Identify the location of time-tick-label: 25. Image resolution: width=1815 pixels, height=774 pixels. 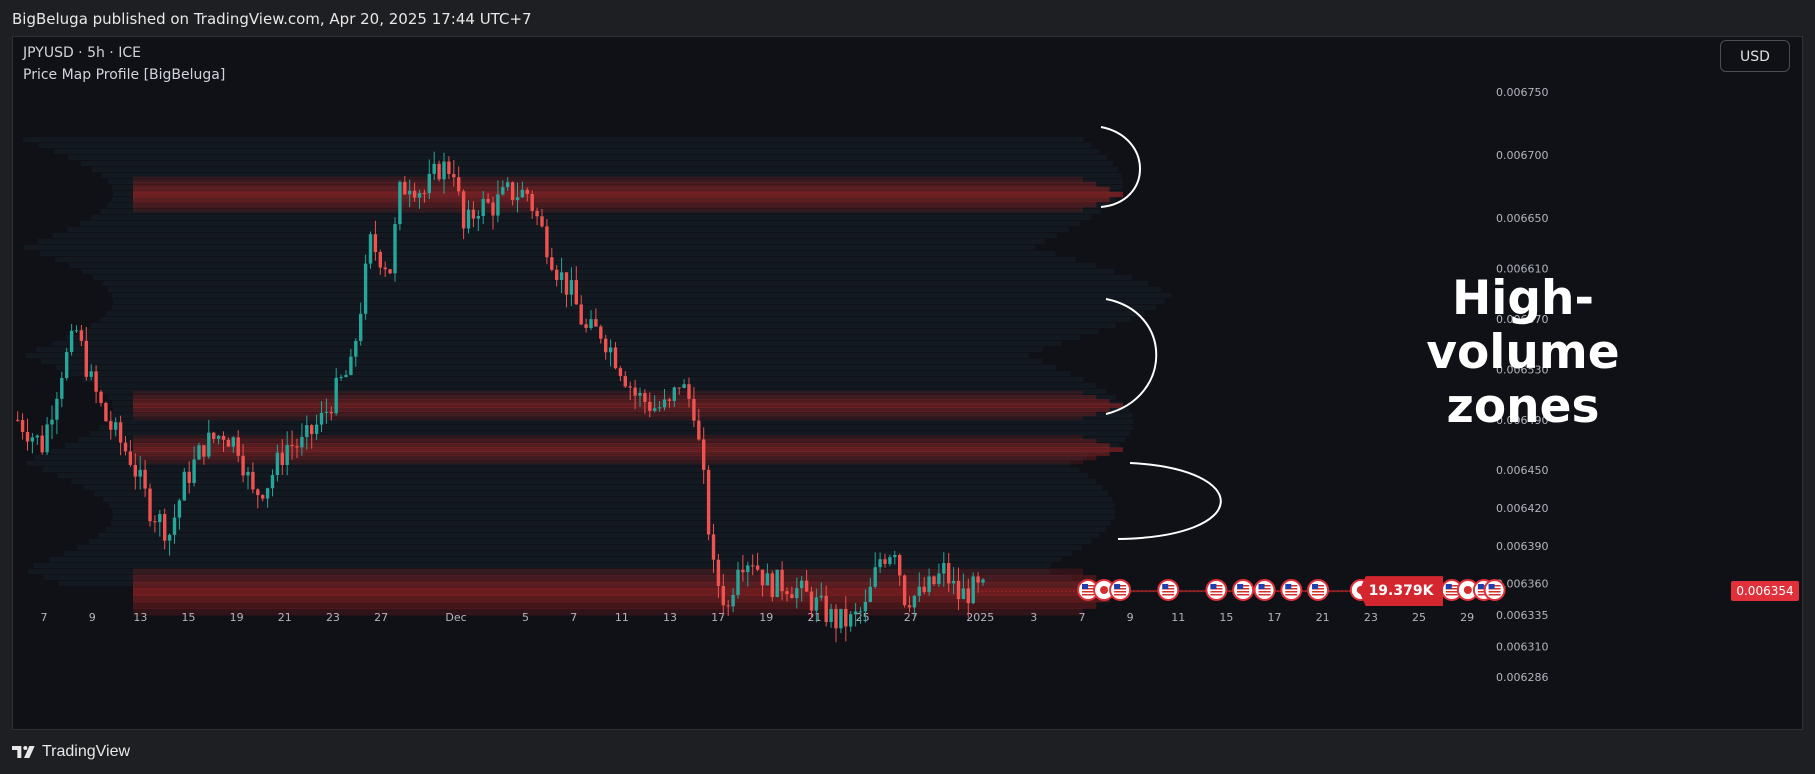
(863, 617).